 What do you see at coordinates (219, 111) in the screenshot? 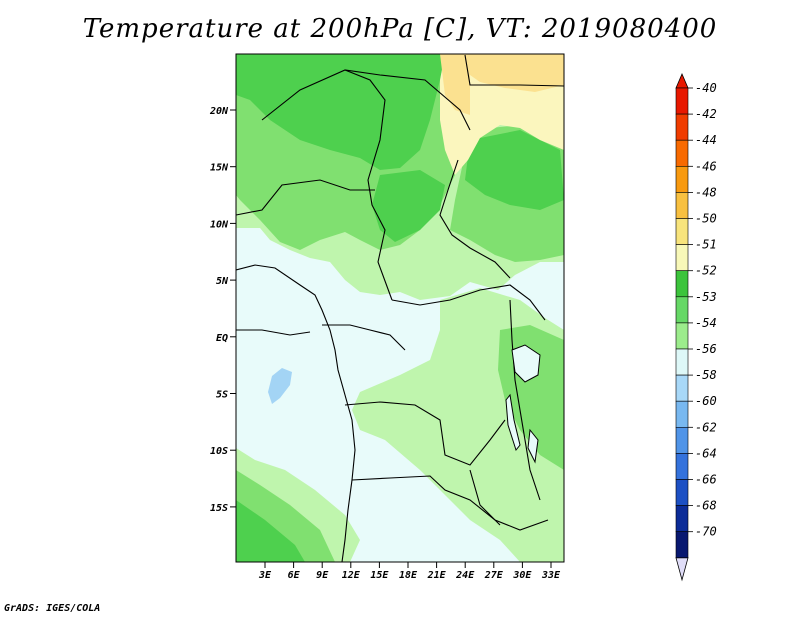
I see `lat-label: 20N` at bounding box center [219, 111].